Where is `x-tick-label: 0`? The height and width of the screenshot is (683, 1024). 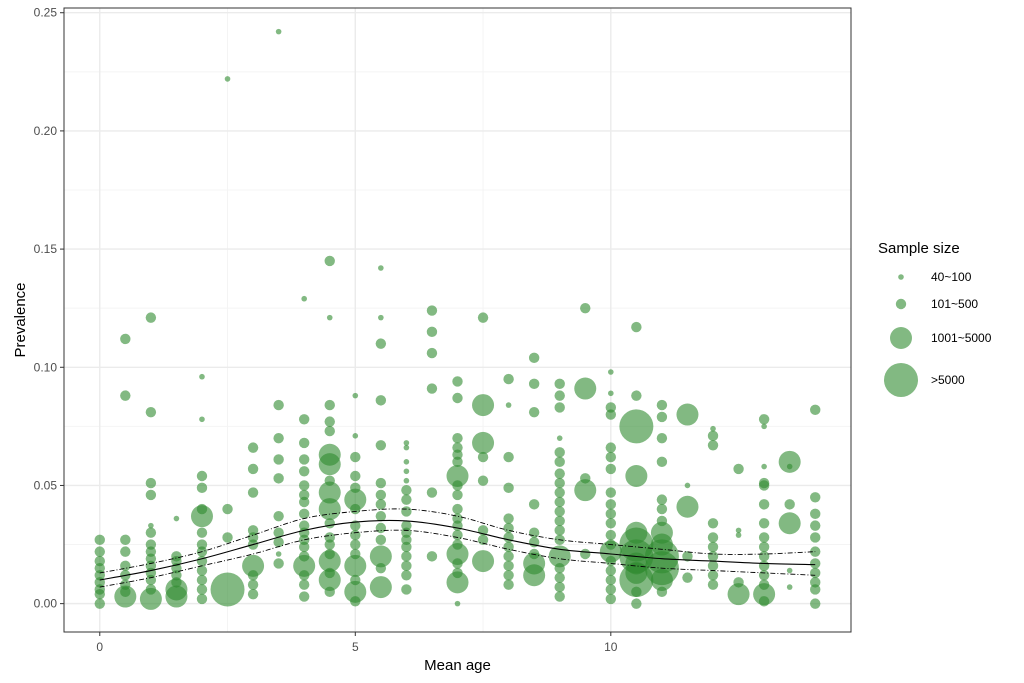 x-tick-label: 0 is located at coordinates (99, 647).